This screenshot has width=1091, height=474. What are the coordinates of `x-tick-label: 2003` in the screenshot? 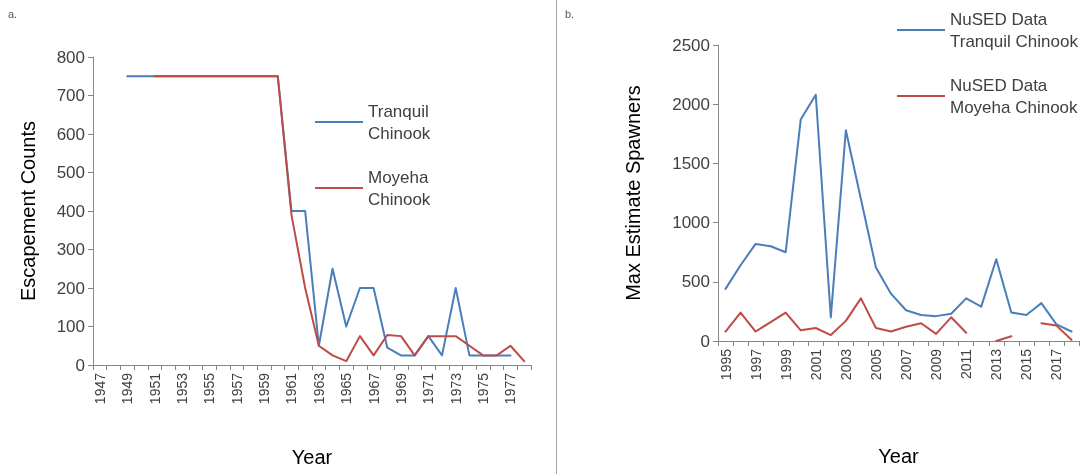 It's located at (845, 364).